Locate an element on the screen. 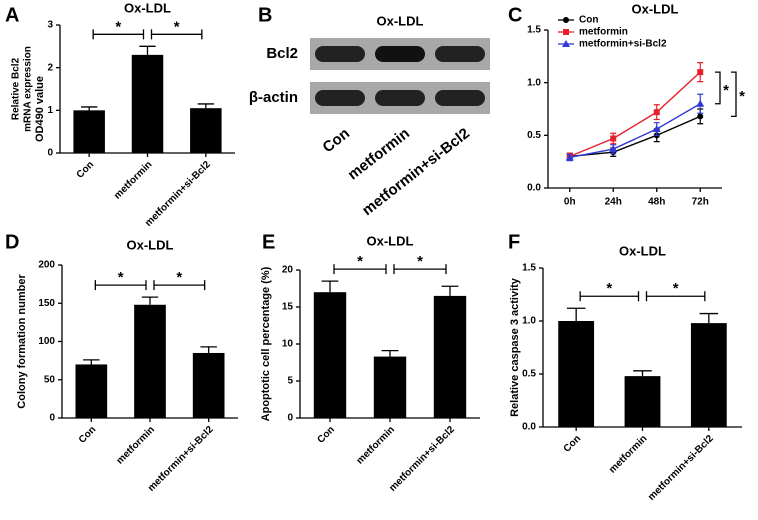  y-tick-label: 0 is located at coordinates (50, 153).